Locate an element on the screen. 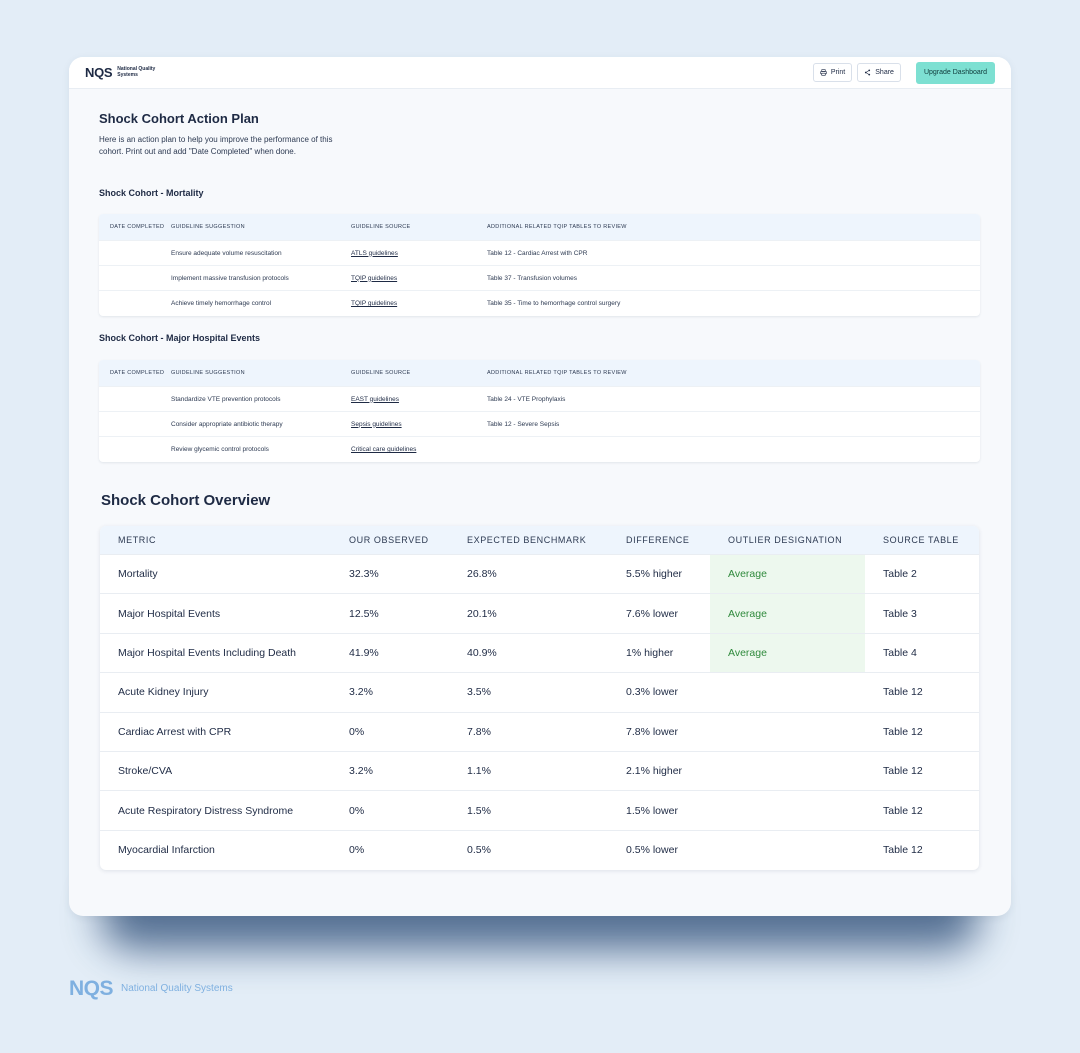 This screenshot has width=1080, height=1053. related-tables-cell: Table 12 - Cardiac Arrest with CPR is located at coordinates (537, 253).